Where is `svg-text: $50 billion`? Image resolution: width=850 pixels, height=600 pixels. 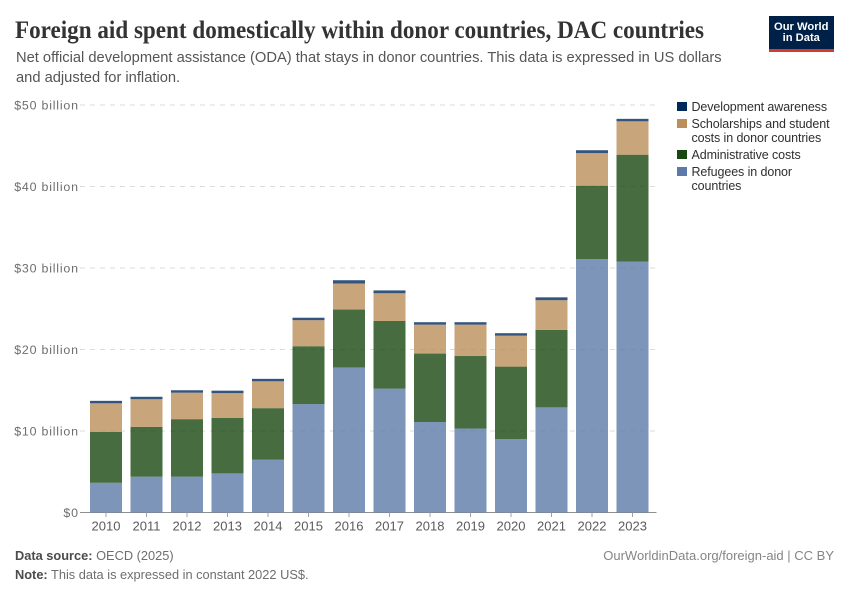 svg-text: $50 billion is located at coordinates (46, 105).